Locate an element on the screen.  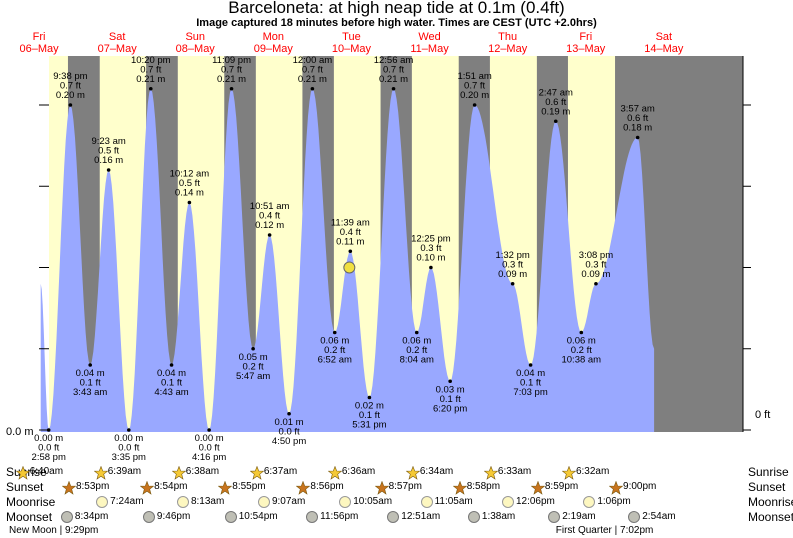
moonrise-time: 12:06pm is located at coordinates (535, 501).